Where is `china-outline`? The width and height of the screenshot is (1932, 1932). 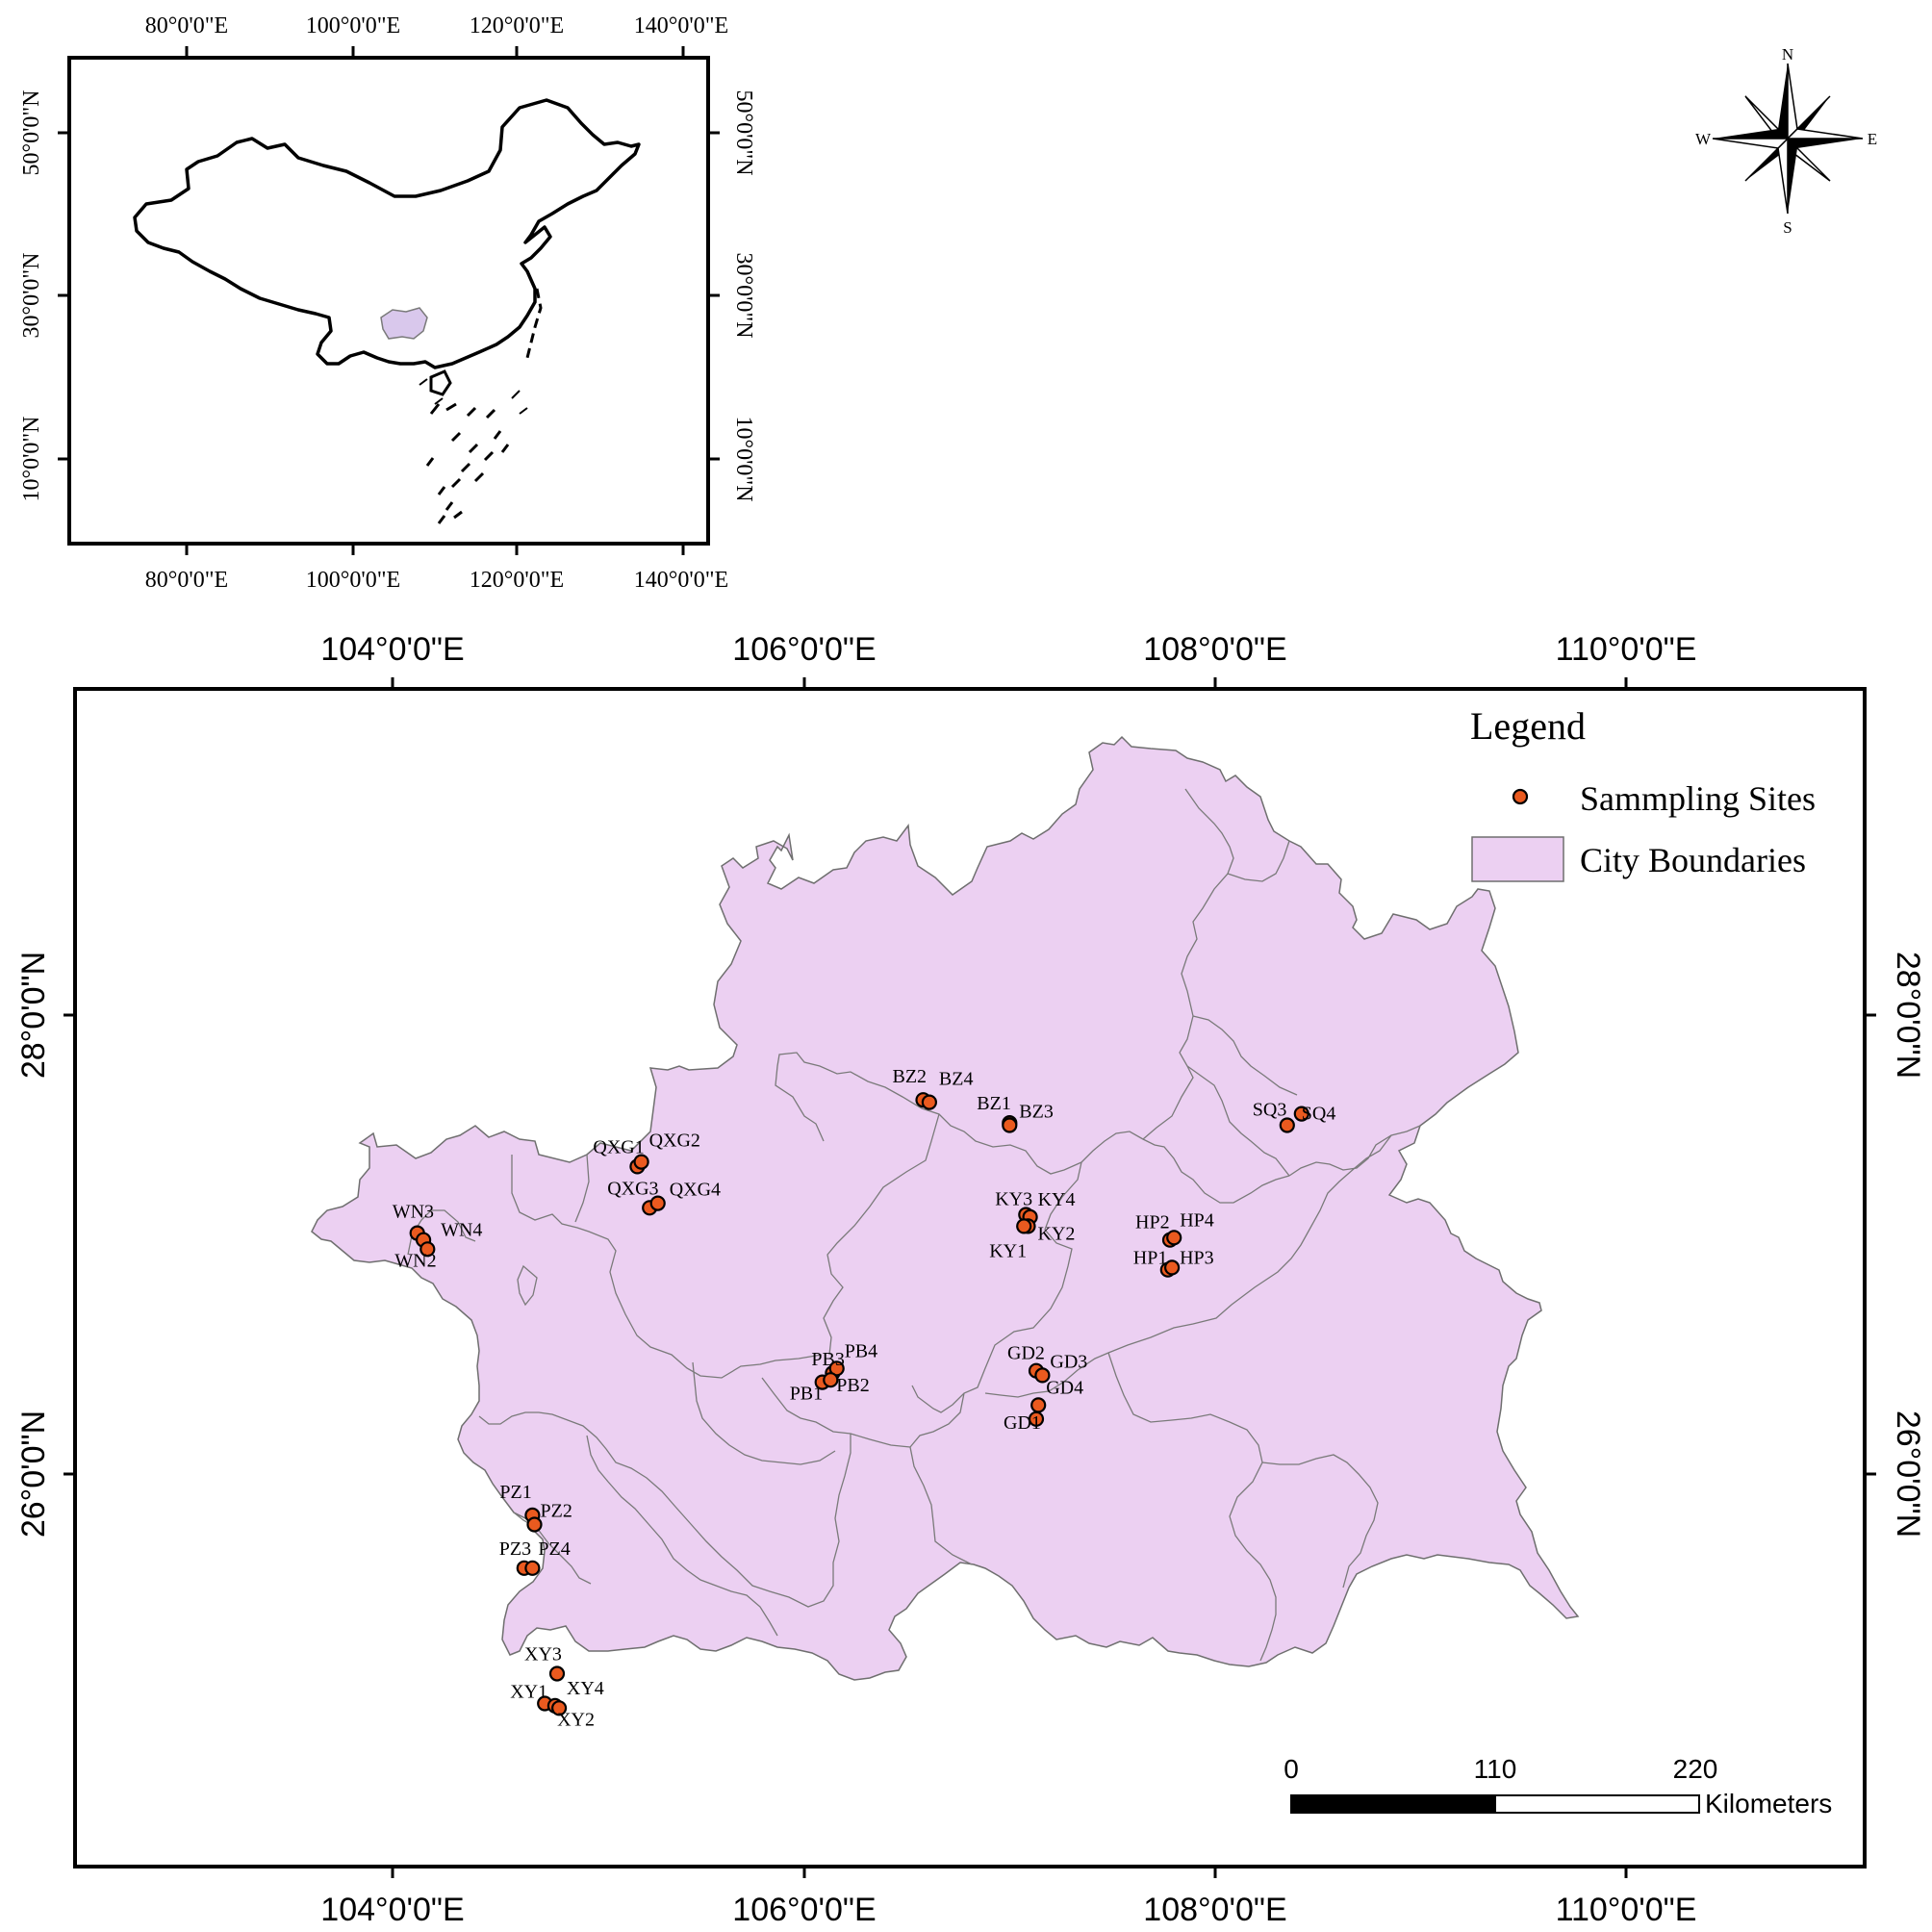 china-outline is located at coordinates (387, 233).